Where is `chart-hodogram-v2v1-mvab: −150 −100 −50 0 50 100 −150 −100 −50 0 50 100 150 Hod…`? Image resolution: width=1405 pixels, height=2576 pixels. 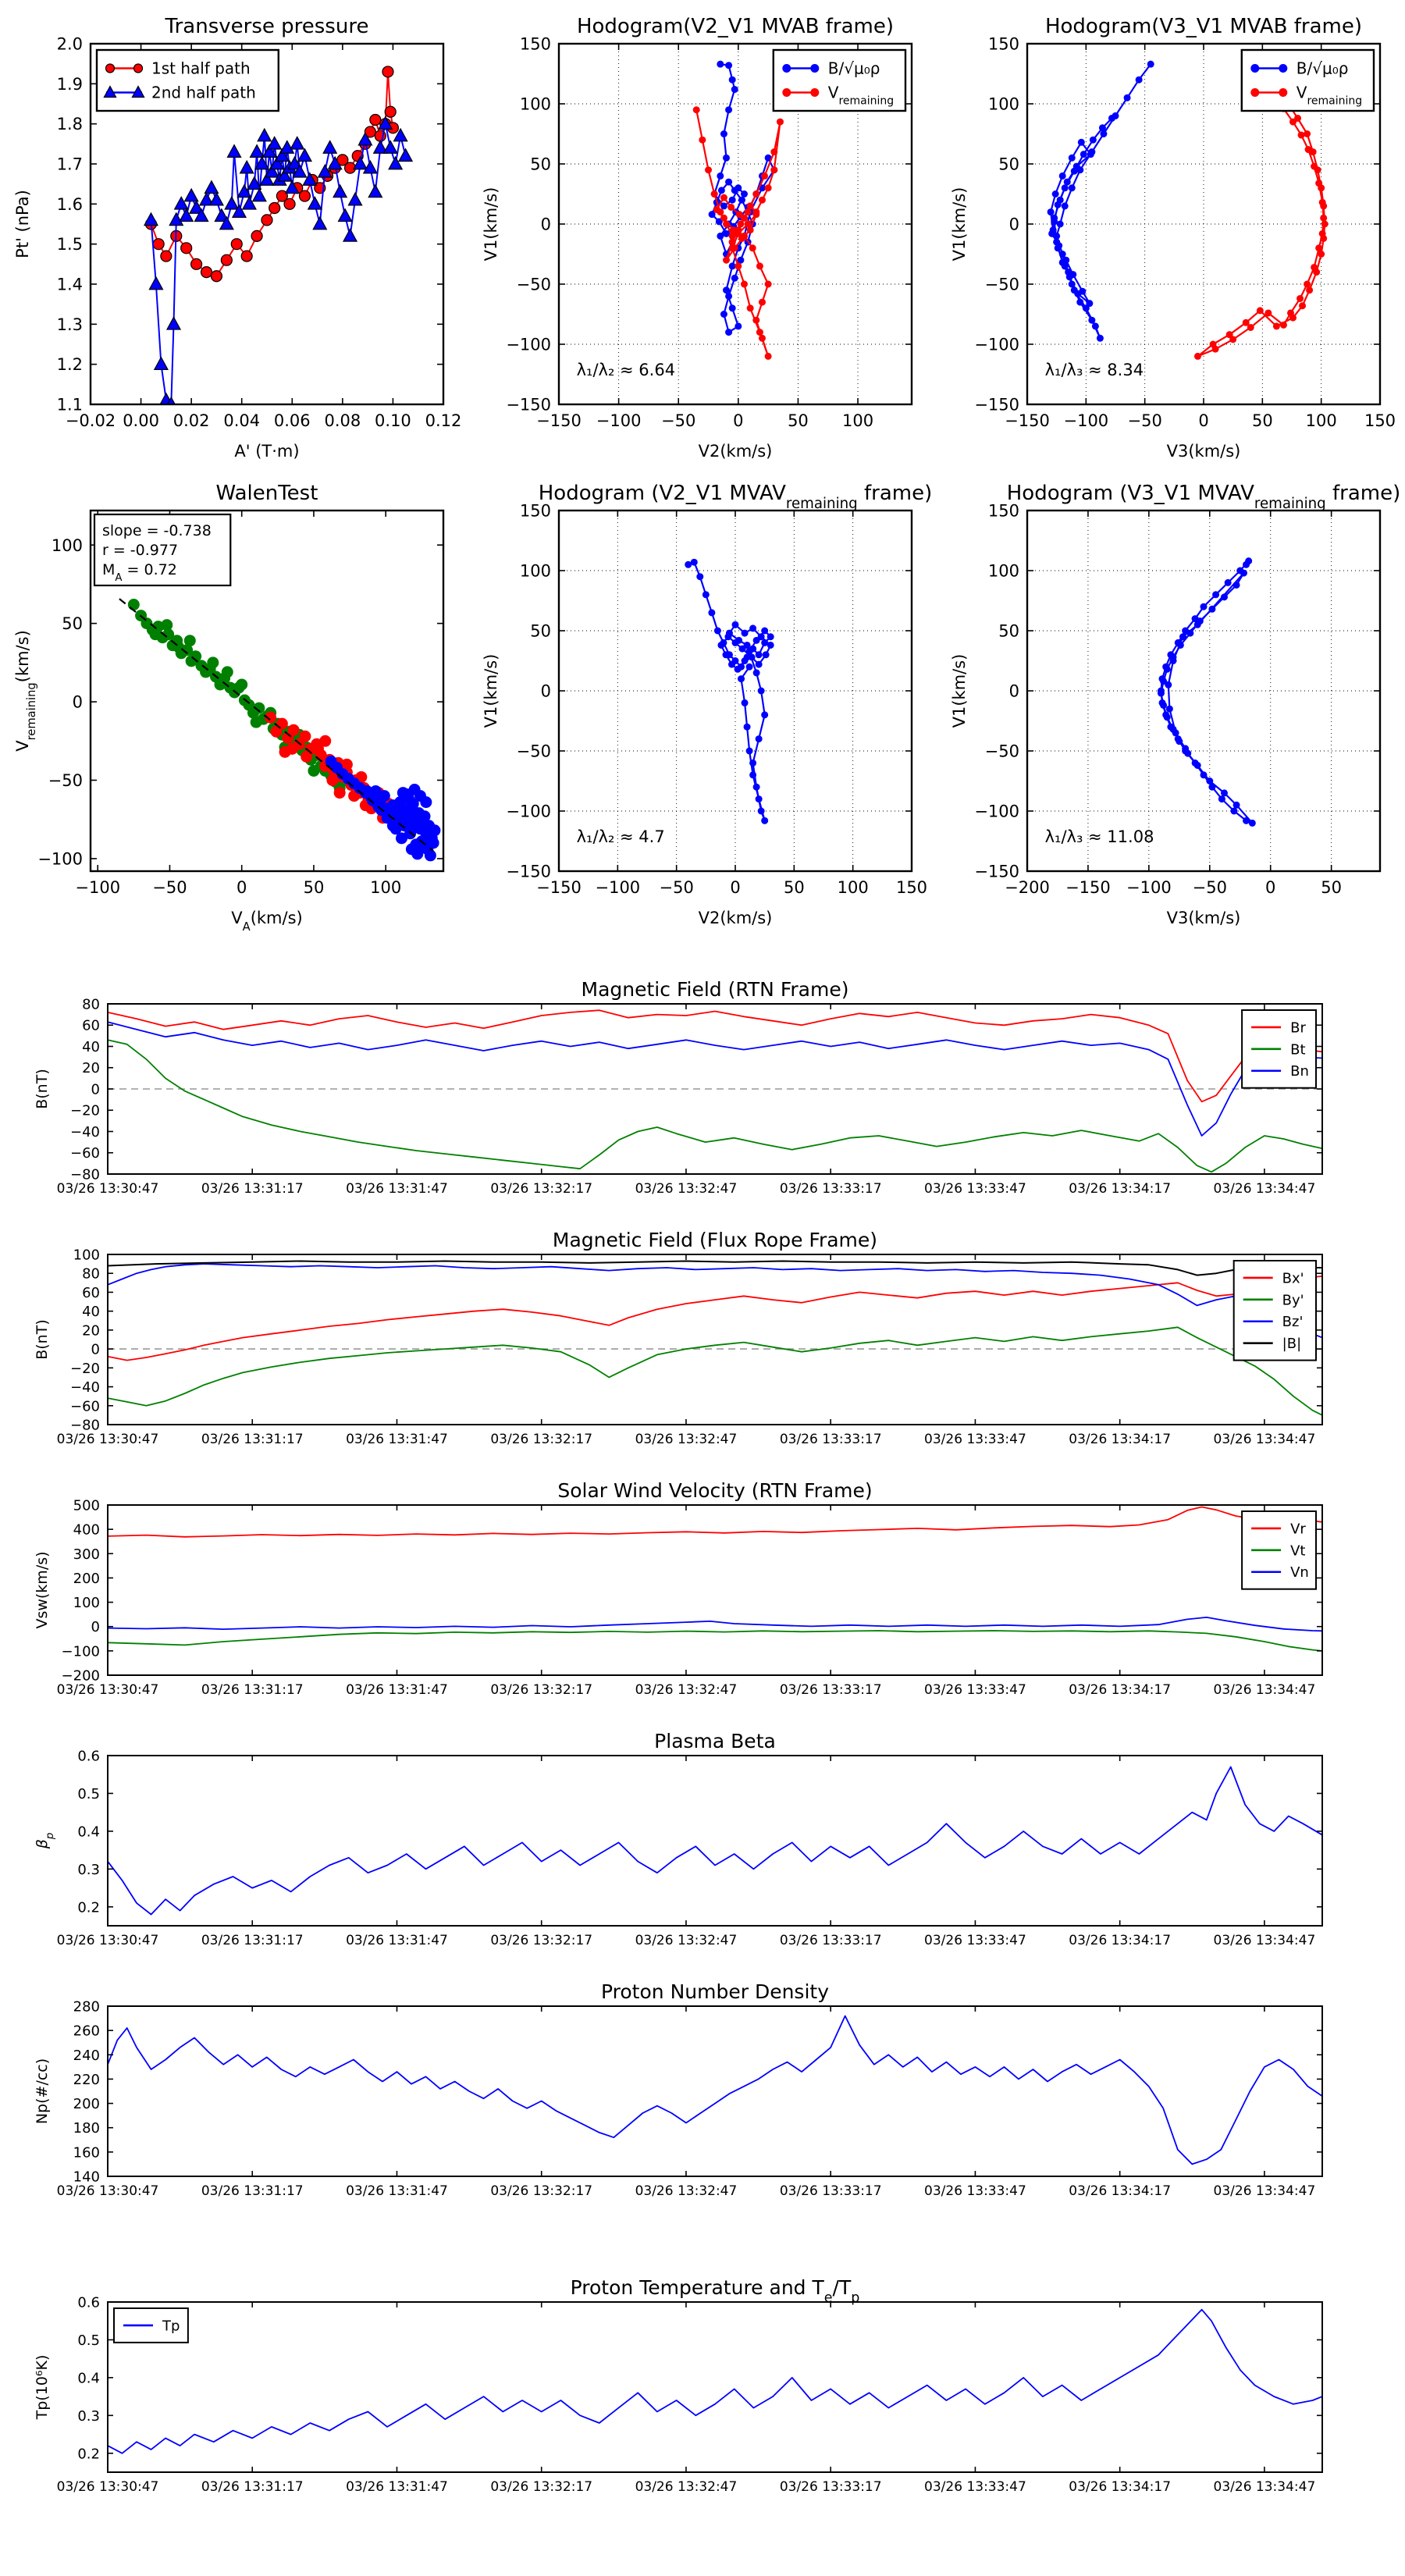 chart-hodogram-v2v1-mvab: −150 −100 −50 0 50 100 −150 −100 −50 0 50 100 150 Hod… is located at coordinates (703, 238).